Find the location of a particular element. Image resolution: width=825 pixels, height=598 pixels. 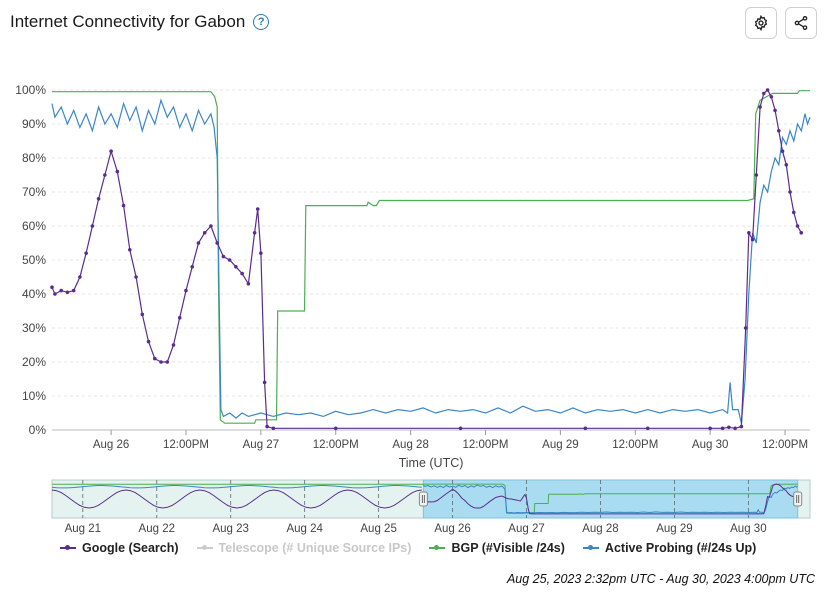

legend-label: Google (Search) is located at coordinates (130, 548).